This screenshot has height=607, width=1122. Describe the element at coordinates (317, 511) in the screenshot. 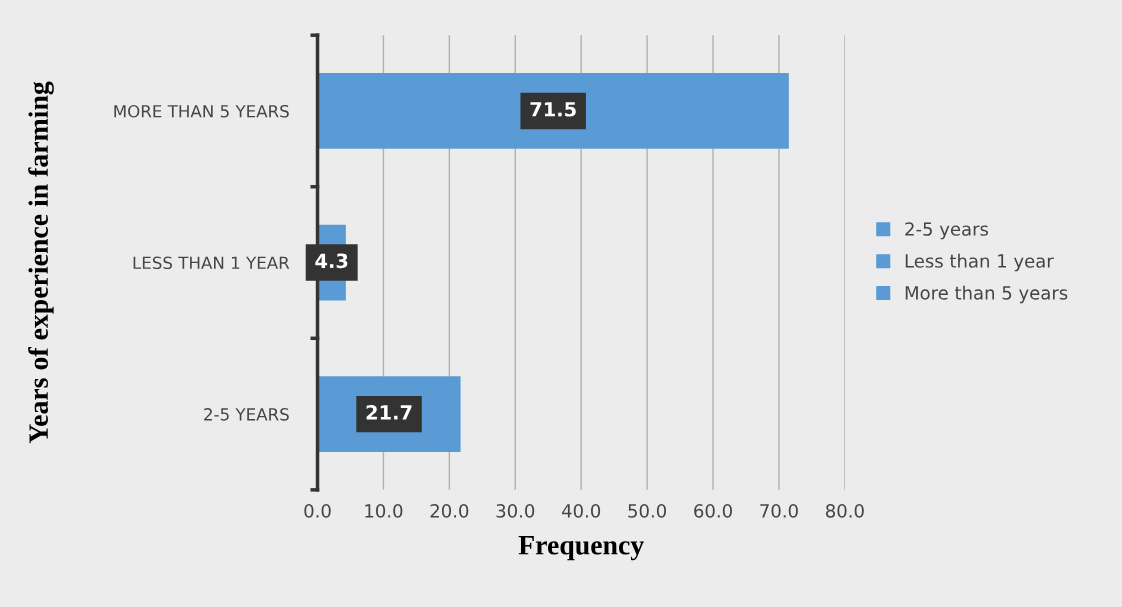

I see `x-tick-label: 0.0` at that location.